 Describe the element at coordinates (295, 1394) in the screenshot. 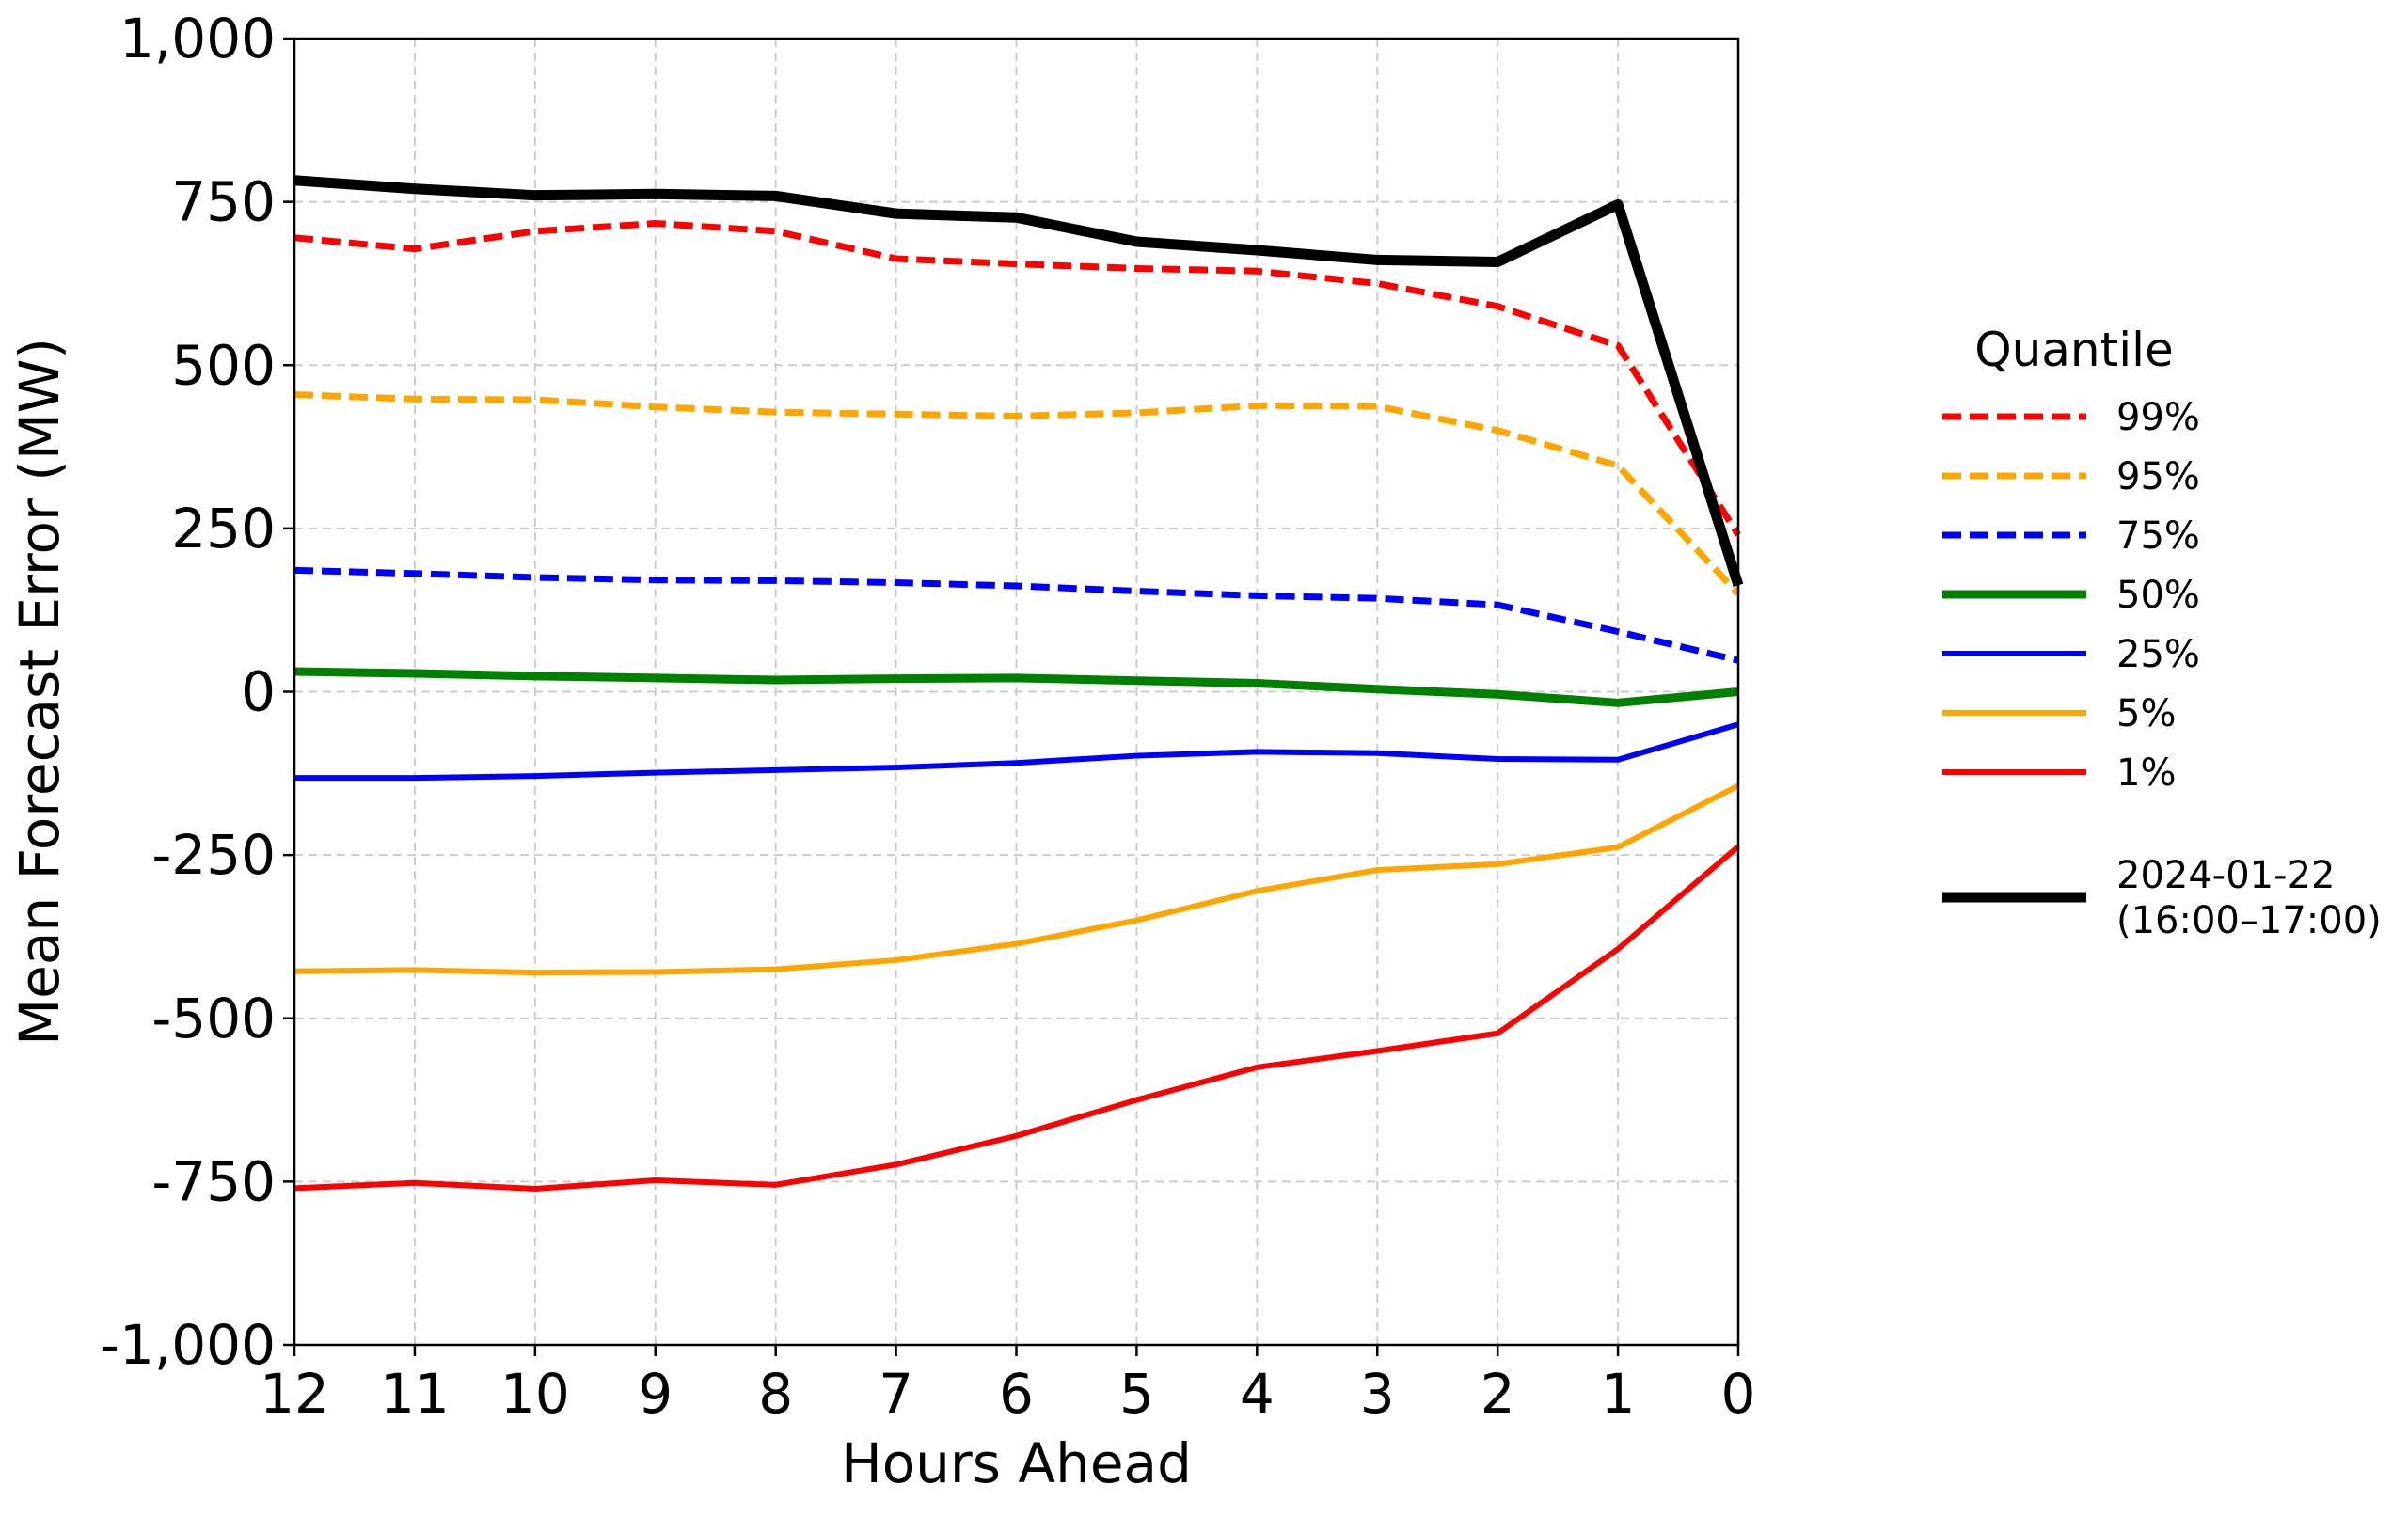

I see `x-tick-label: 12` at that location.